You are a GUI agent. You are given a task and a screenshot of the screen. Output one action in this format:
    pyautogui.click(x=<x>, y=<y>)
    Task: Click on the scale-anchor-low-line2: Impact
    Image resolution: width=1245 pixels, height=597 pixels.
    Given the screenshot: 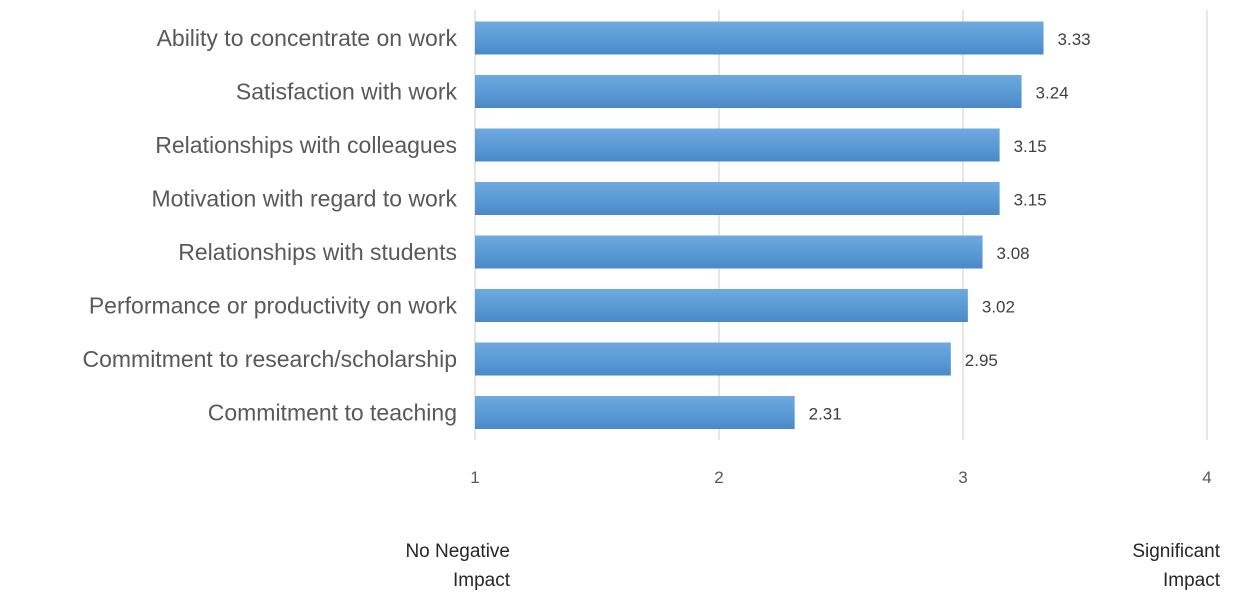 What is the action you would take?
    pyautogui.click(x=481, y=580)
    